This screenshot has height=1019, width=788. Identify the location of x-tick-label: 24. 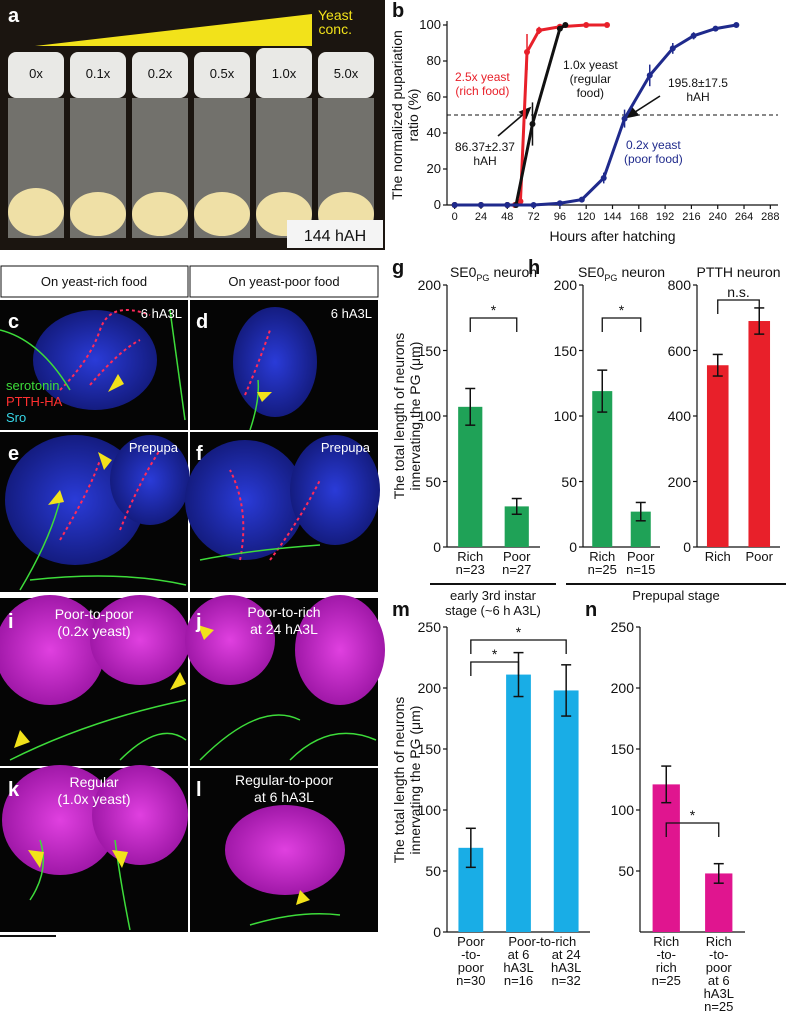
(481, 217).